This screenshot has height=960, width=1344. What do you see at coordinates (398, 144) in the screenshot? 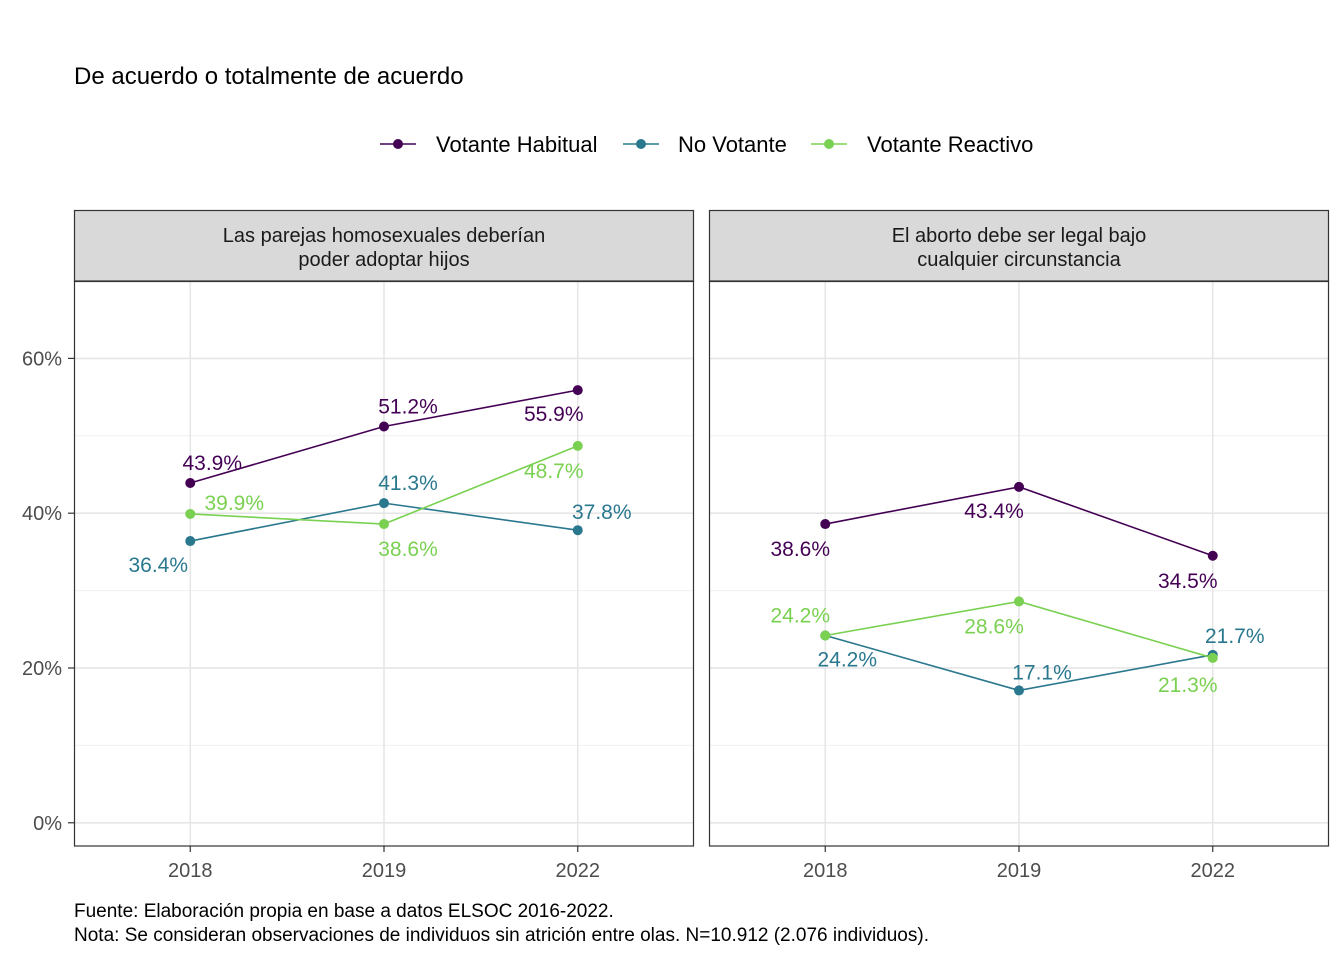
I see `legend-marker-votante-habitual` at bounding box center [398, 144].